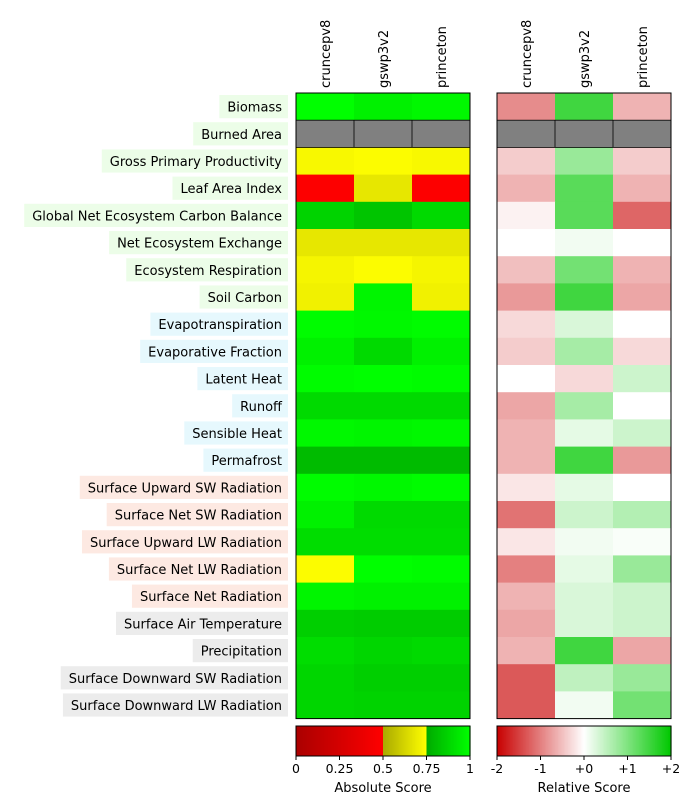 The height and width of the screenshot is (810, 696). I want to click on row-label: Evapotranspiration, so click(220, 325).